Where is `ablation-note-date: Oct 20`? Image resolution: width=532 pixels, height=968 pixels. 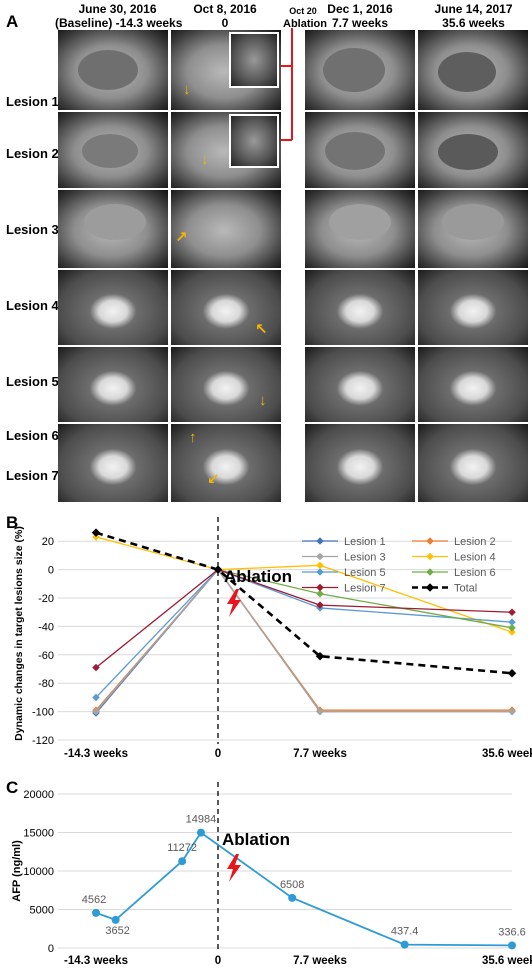 ablation-note-date: Oct 20 is located at coordinates (303, 11).